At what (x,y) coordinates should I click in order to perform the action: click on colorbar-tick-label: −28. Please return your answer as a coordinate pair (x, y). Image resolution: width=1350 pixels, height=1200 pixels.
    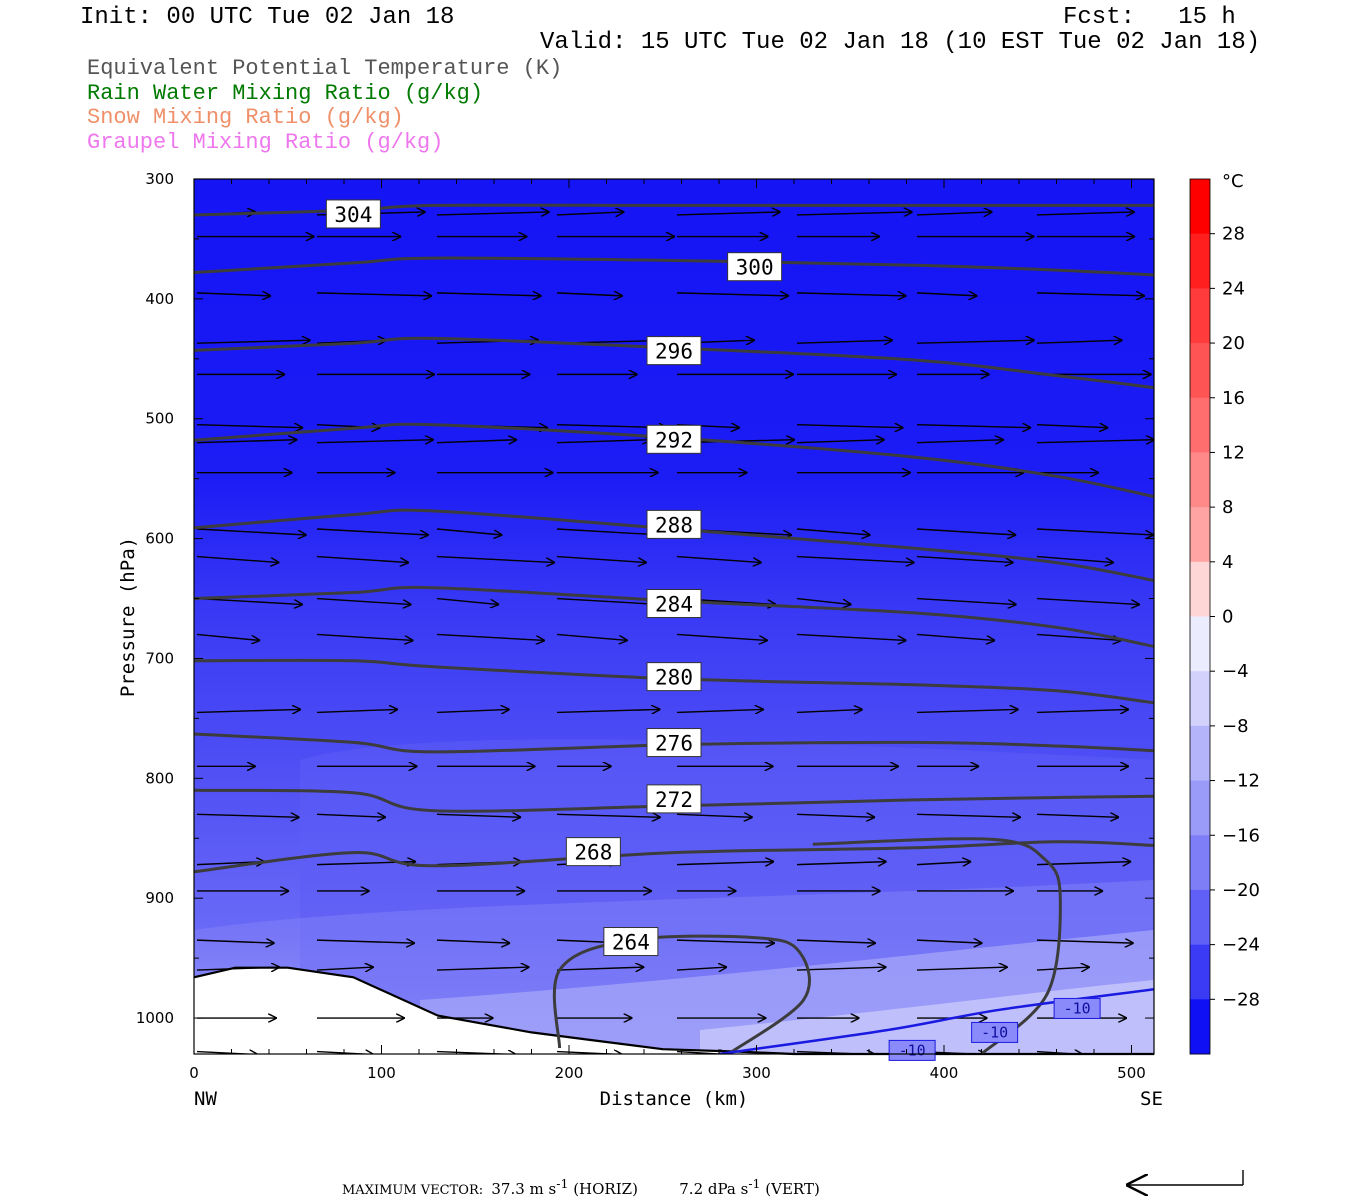
    Looking at the image, I should click on (1241, 999).